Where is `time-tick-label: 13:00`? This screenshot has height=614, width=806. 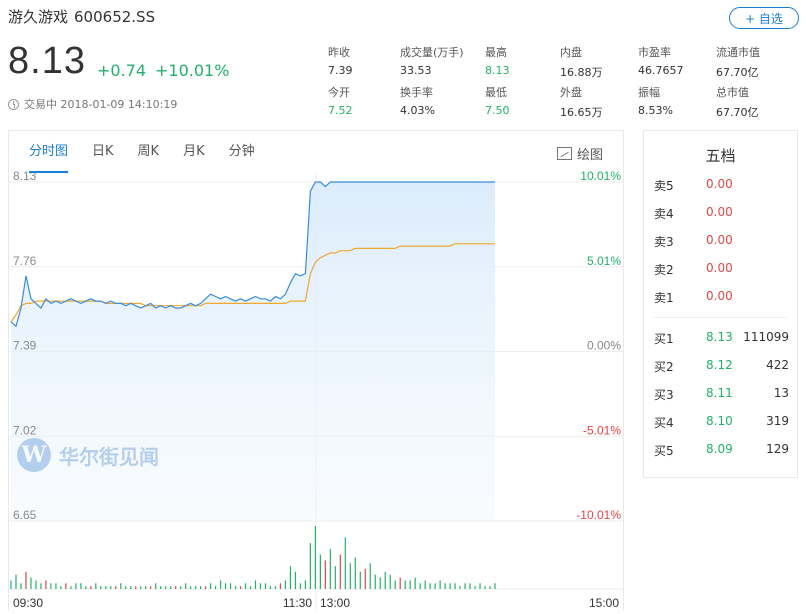
time-tick-label: 13:00 is located at coordinates (335, 603).